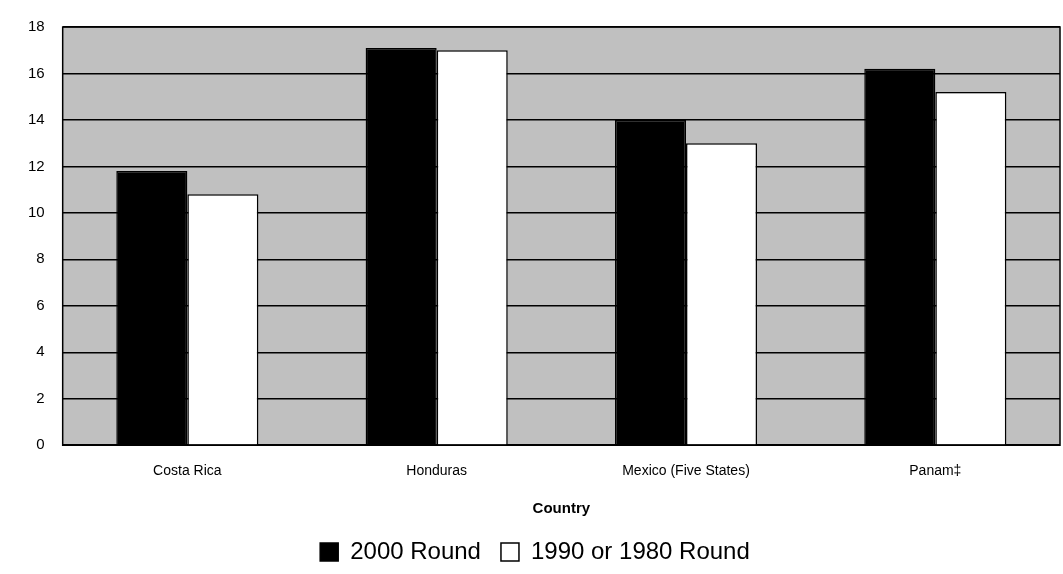 This screenshot has height=574, width=1063. I want to click on y-tick-label: 10, so click(36, 212).